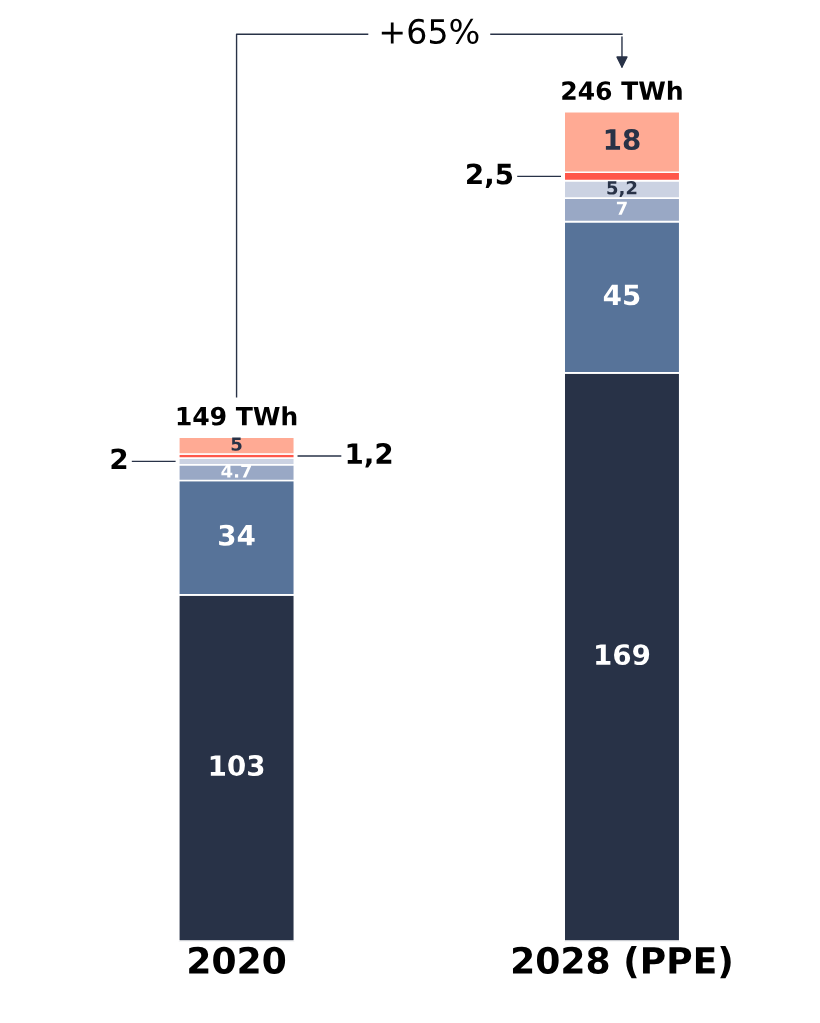 This screenshot has width=820, height=1023. I want to click on data-label: 2,5, so click(490, 176).